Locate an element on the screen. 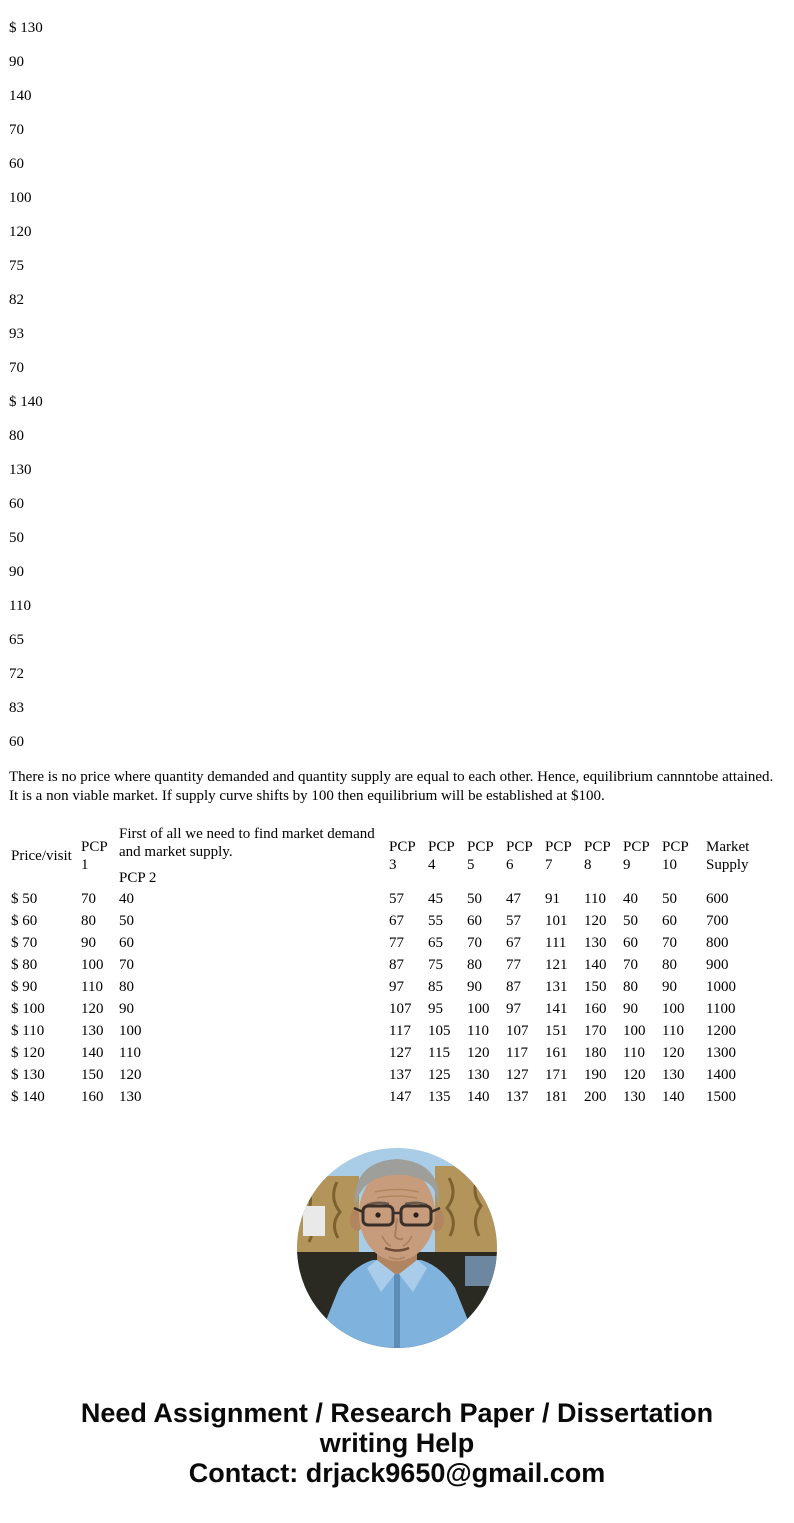  table-cell: 150 is located at coordinates (595, 986).